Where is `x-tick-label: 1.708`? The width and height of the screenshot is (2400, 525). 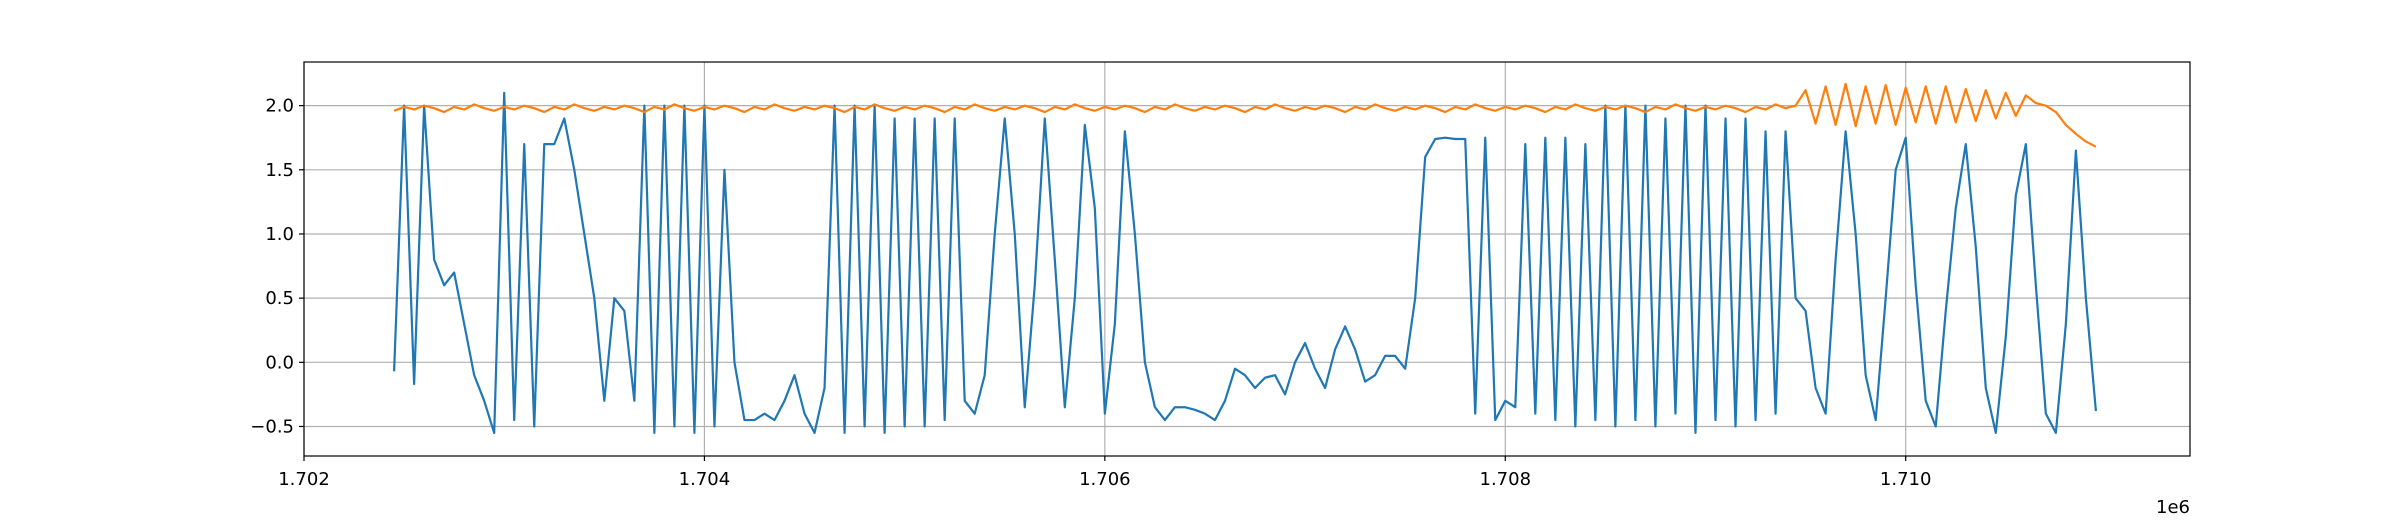 x-tick-label: 1.708 is located at coordinates (1506, 479).